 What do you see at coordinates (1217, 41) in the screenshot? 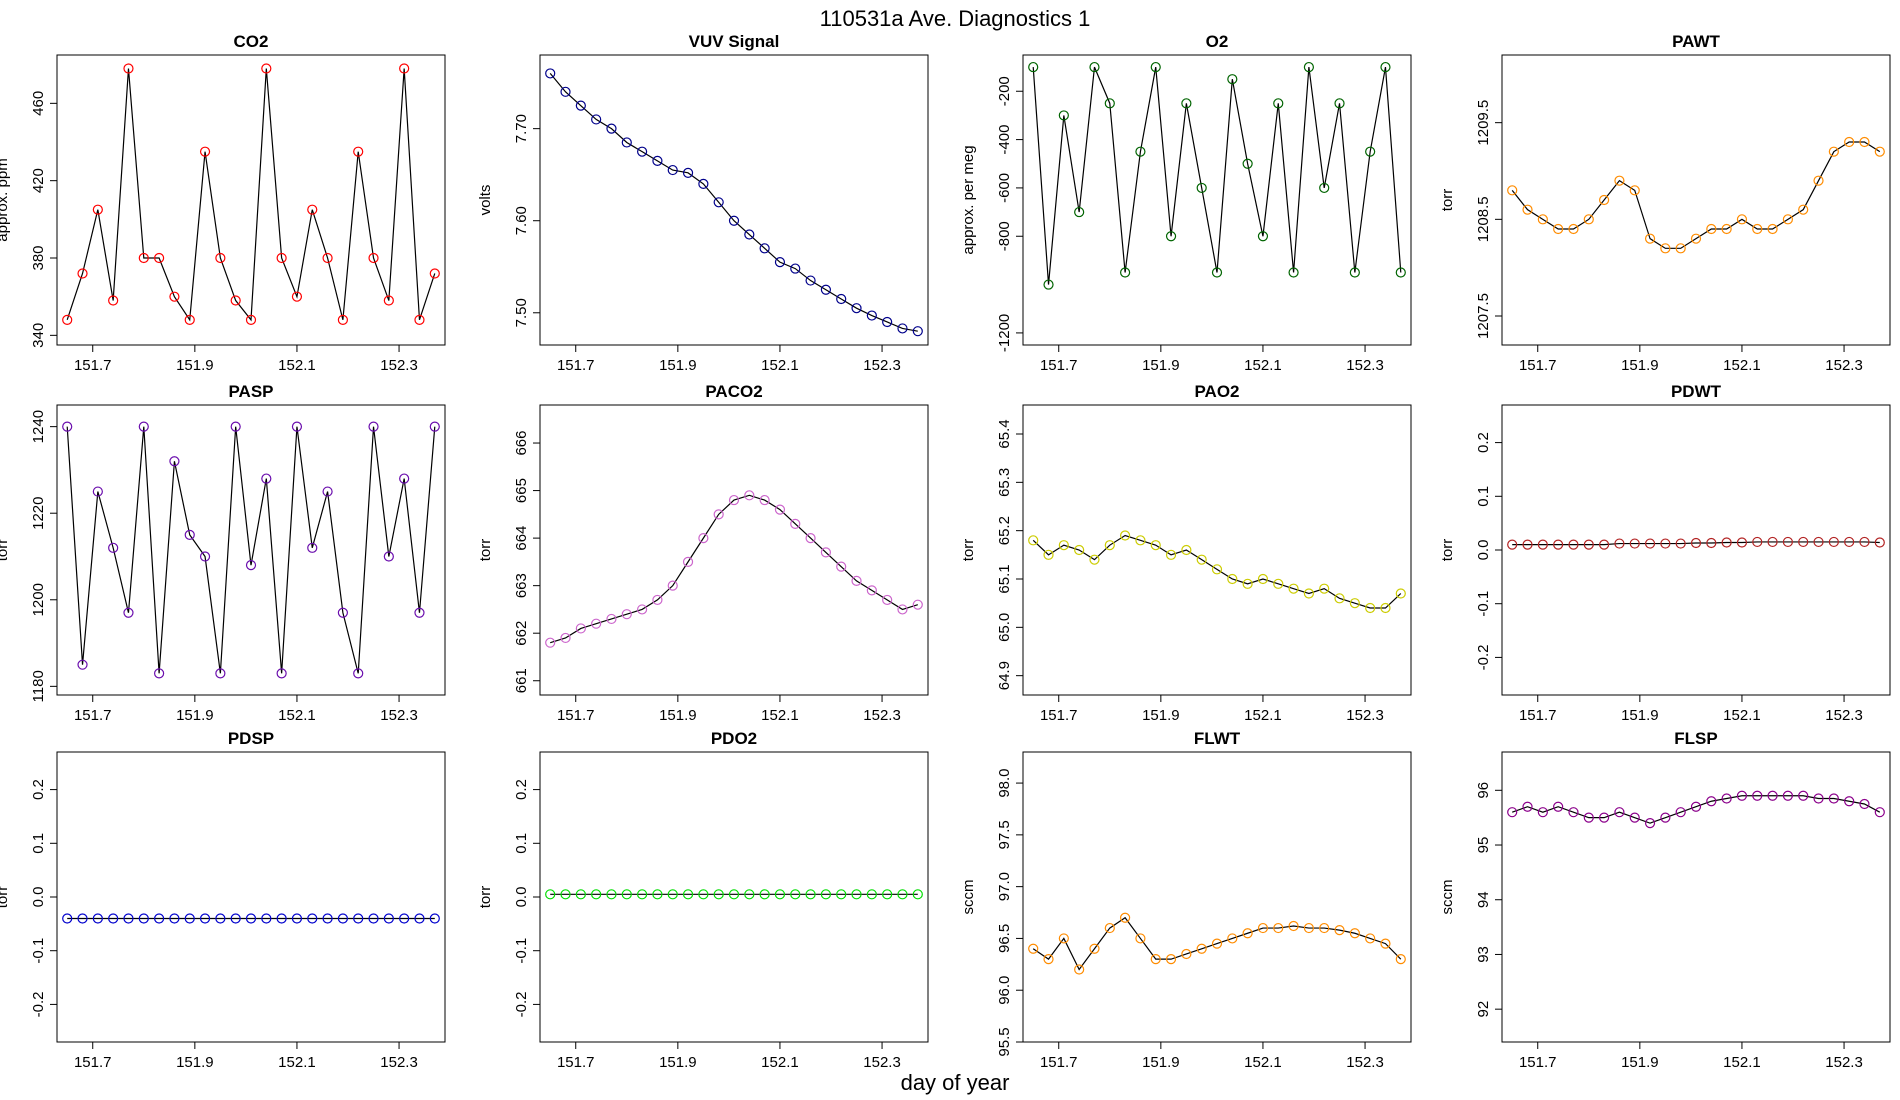
I see `panel-title: O2` at bounding box center [1217, 41].